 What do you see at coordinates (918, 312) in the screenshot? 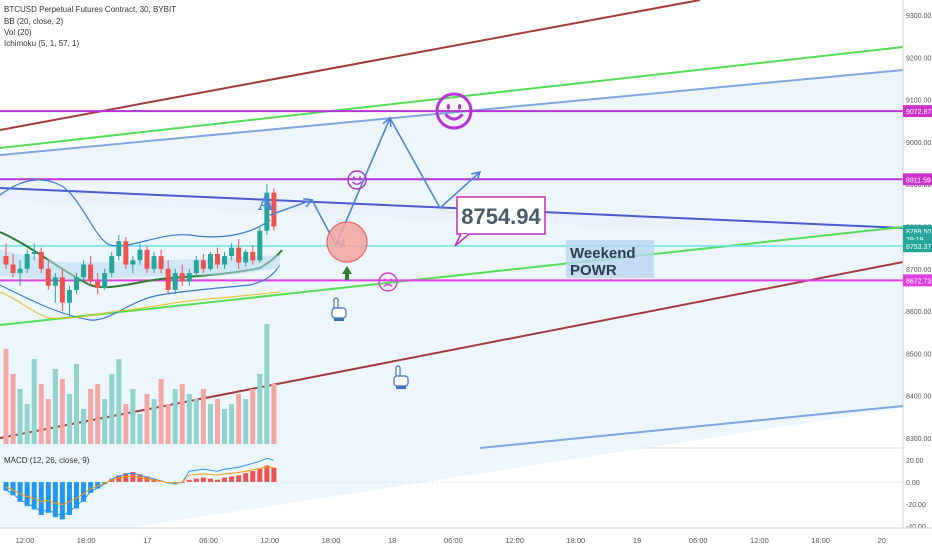
I see `price-tick-label: 8600.00` at bounding box center [918, 312].